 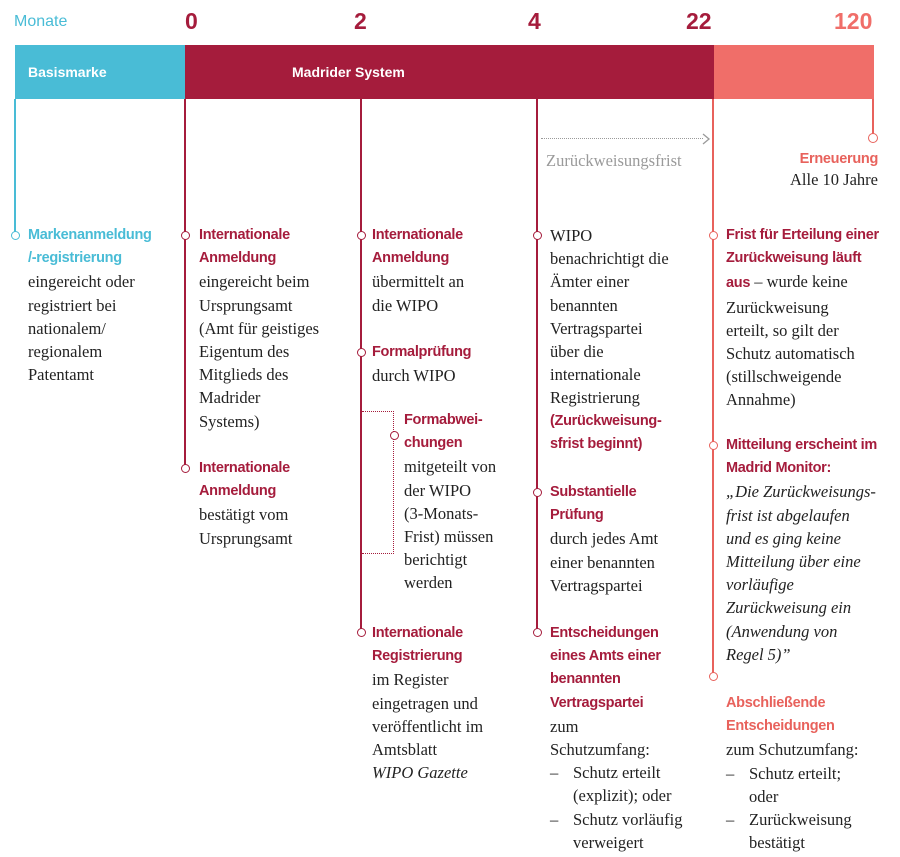 I want to click on col4-title: Vertragspartei, so click(x=597, y=702).